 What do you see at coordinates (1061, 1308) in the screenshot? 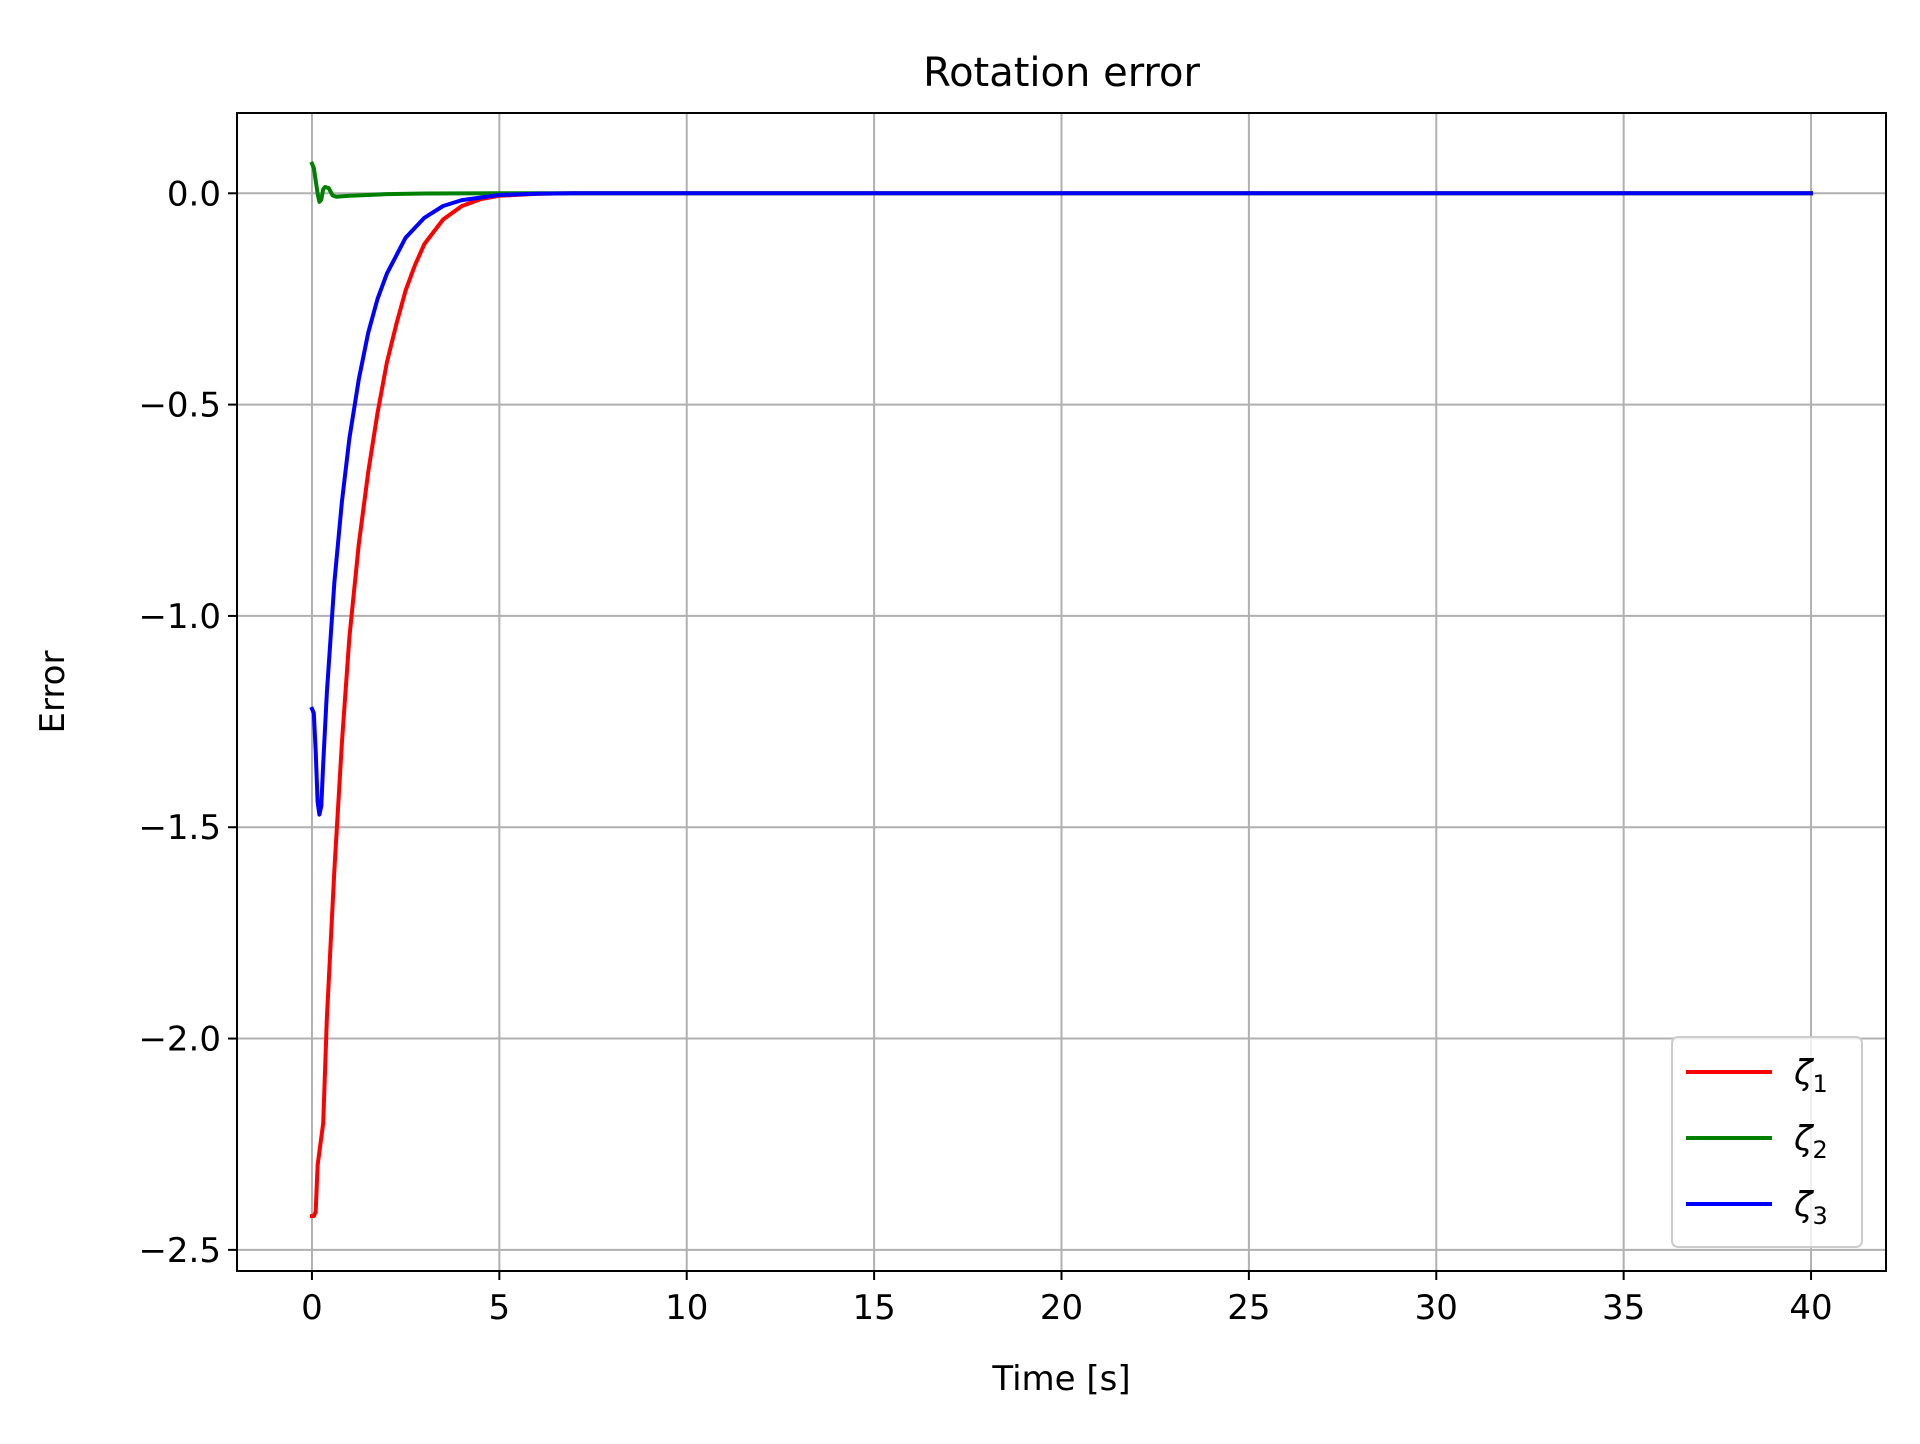
I see `x-tick-label: 20` at bounding box center [1061, 1308].